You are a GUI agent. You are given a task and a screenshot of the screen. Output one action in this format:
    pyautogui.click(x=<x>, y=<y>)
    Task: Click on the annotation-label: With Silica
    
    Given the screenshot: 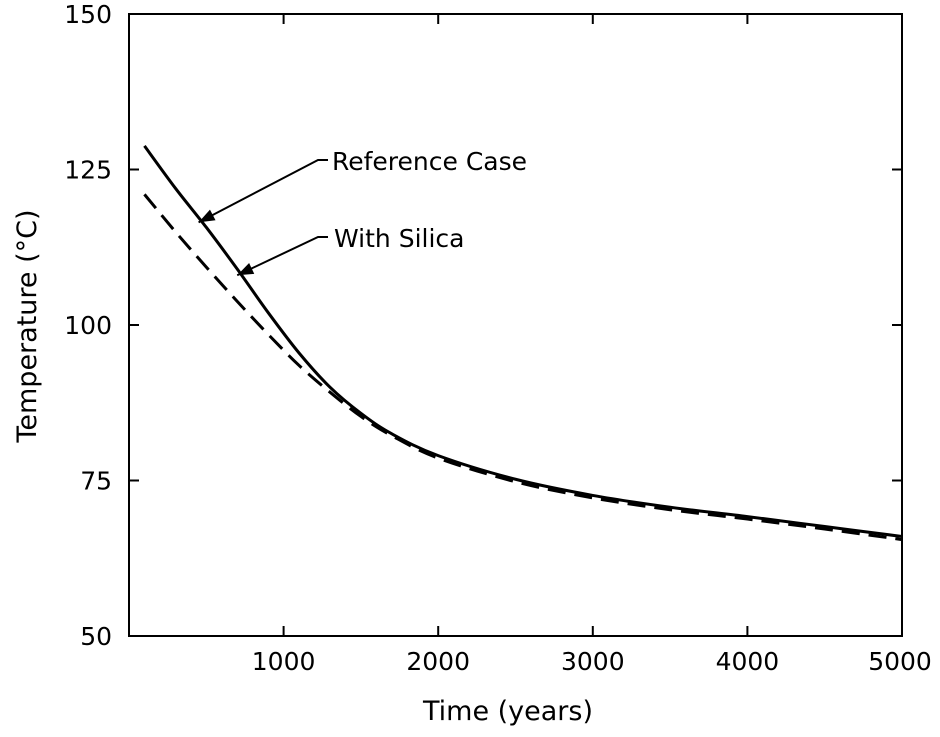 What is the action you would take?
    pyautogui.click(x=399, y=238)
    